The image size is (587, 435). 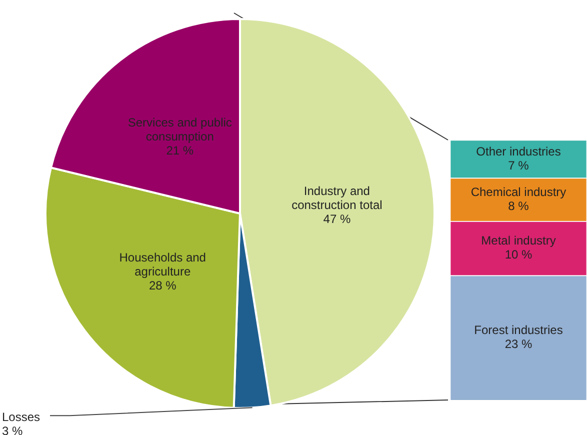 I want to click on series-label: Forest industries, so click(x=518, y=330).